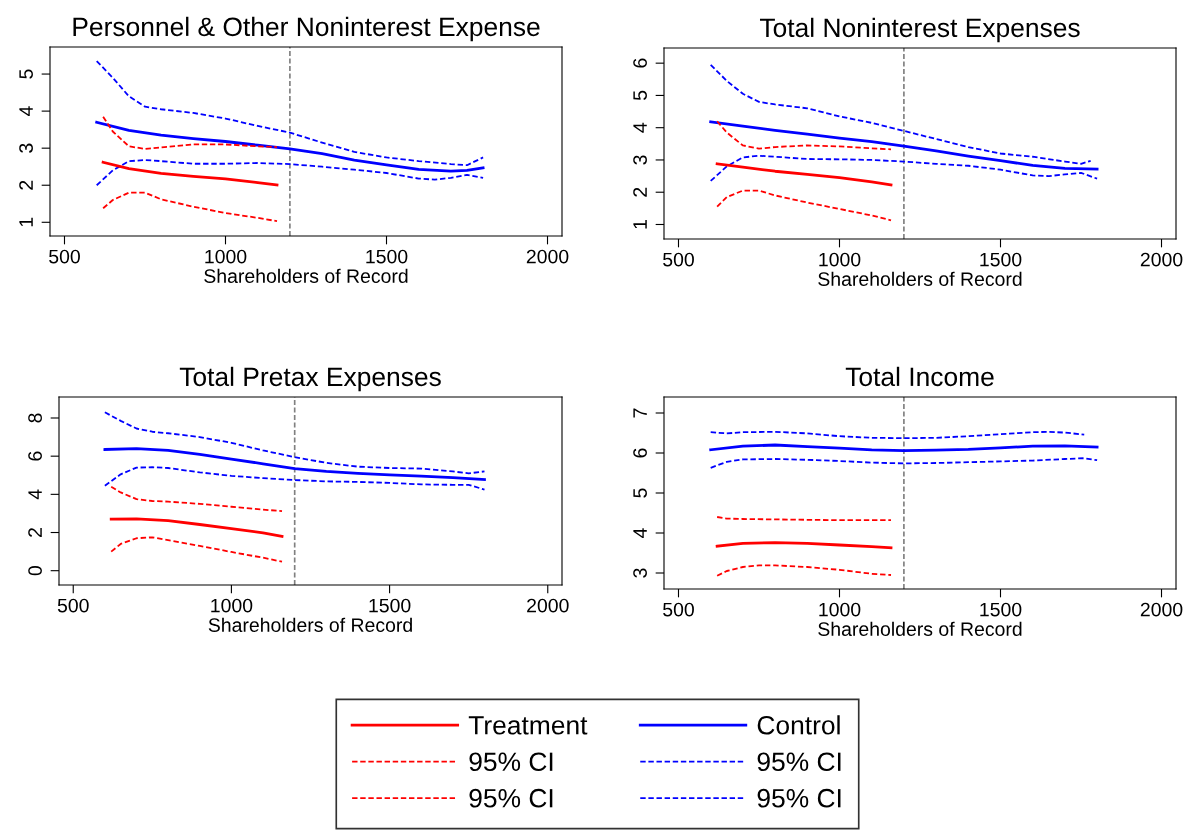 This screenshot has height=840, width=1195. What do you see at coordinates (306, 29) in the screenshot?
I see `chart-title: Personnel & Other Noninterest Expense` at bounding box center [306, 29].